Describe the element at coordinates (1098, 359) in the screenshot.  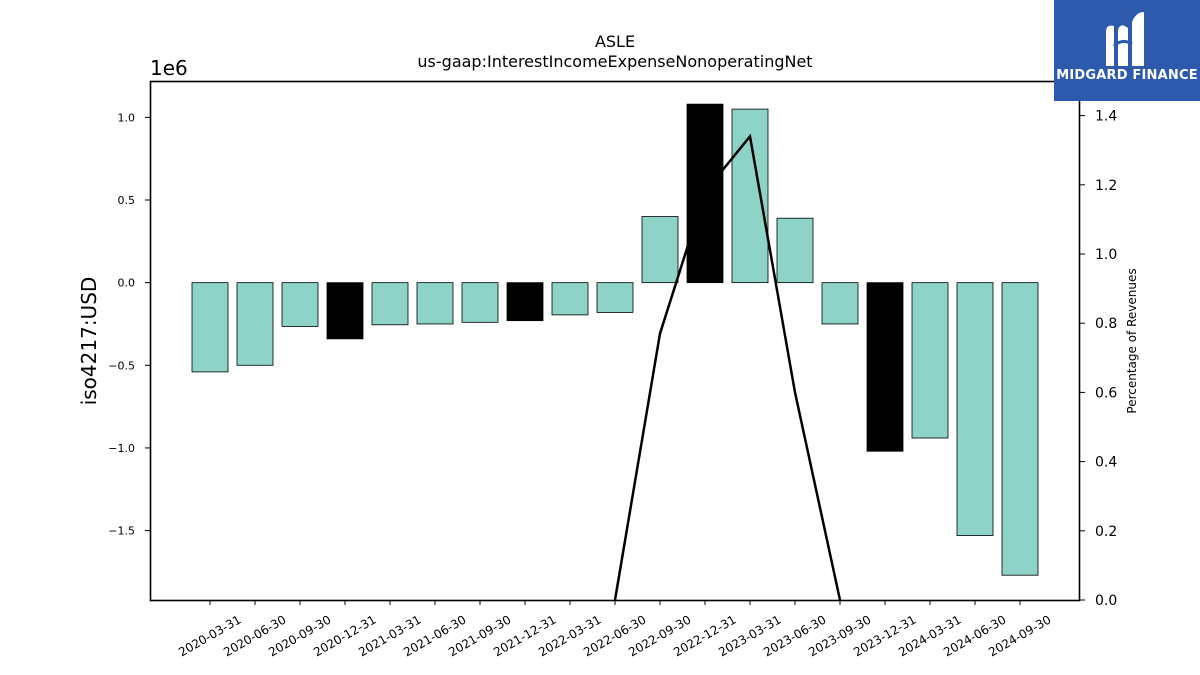
I see `y-axis-right: 0.0 0.2 0.4 0.6 0.8 1.0 1.2 1.4` at that location.